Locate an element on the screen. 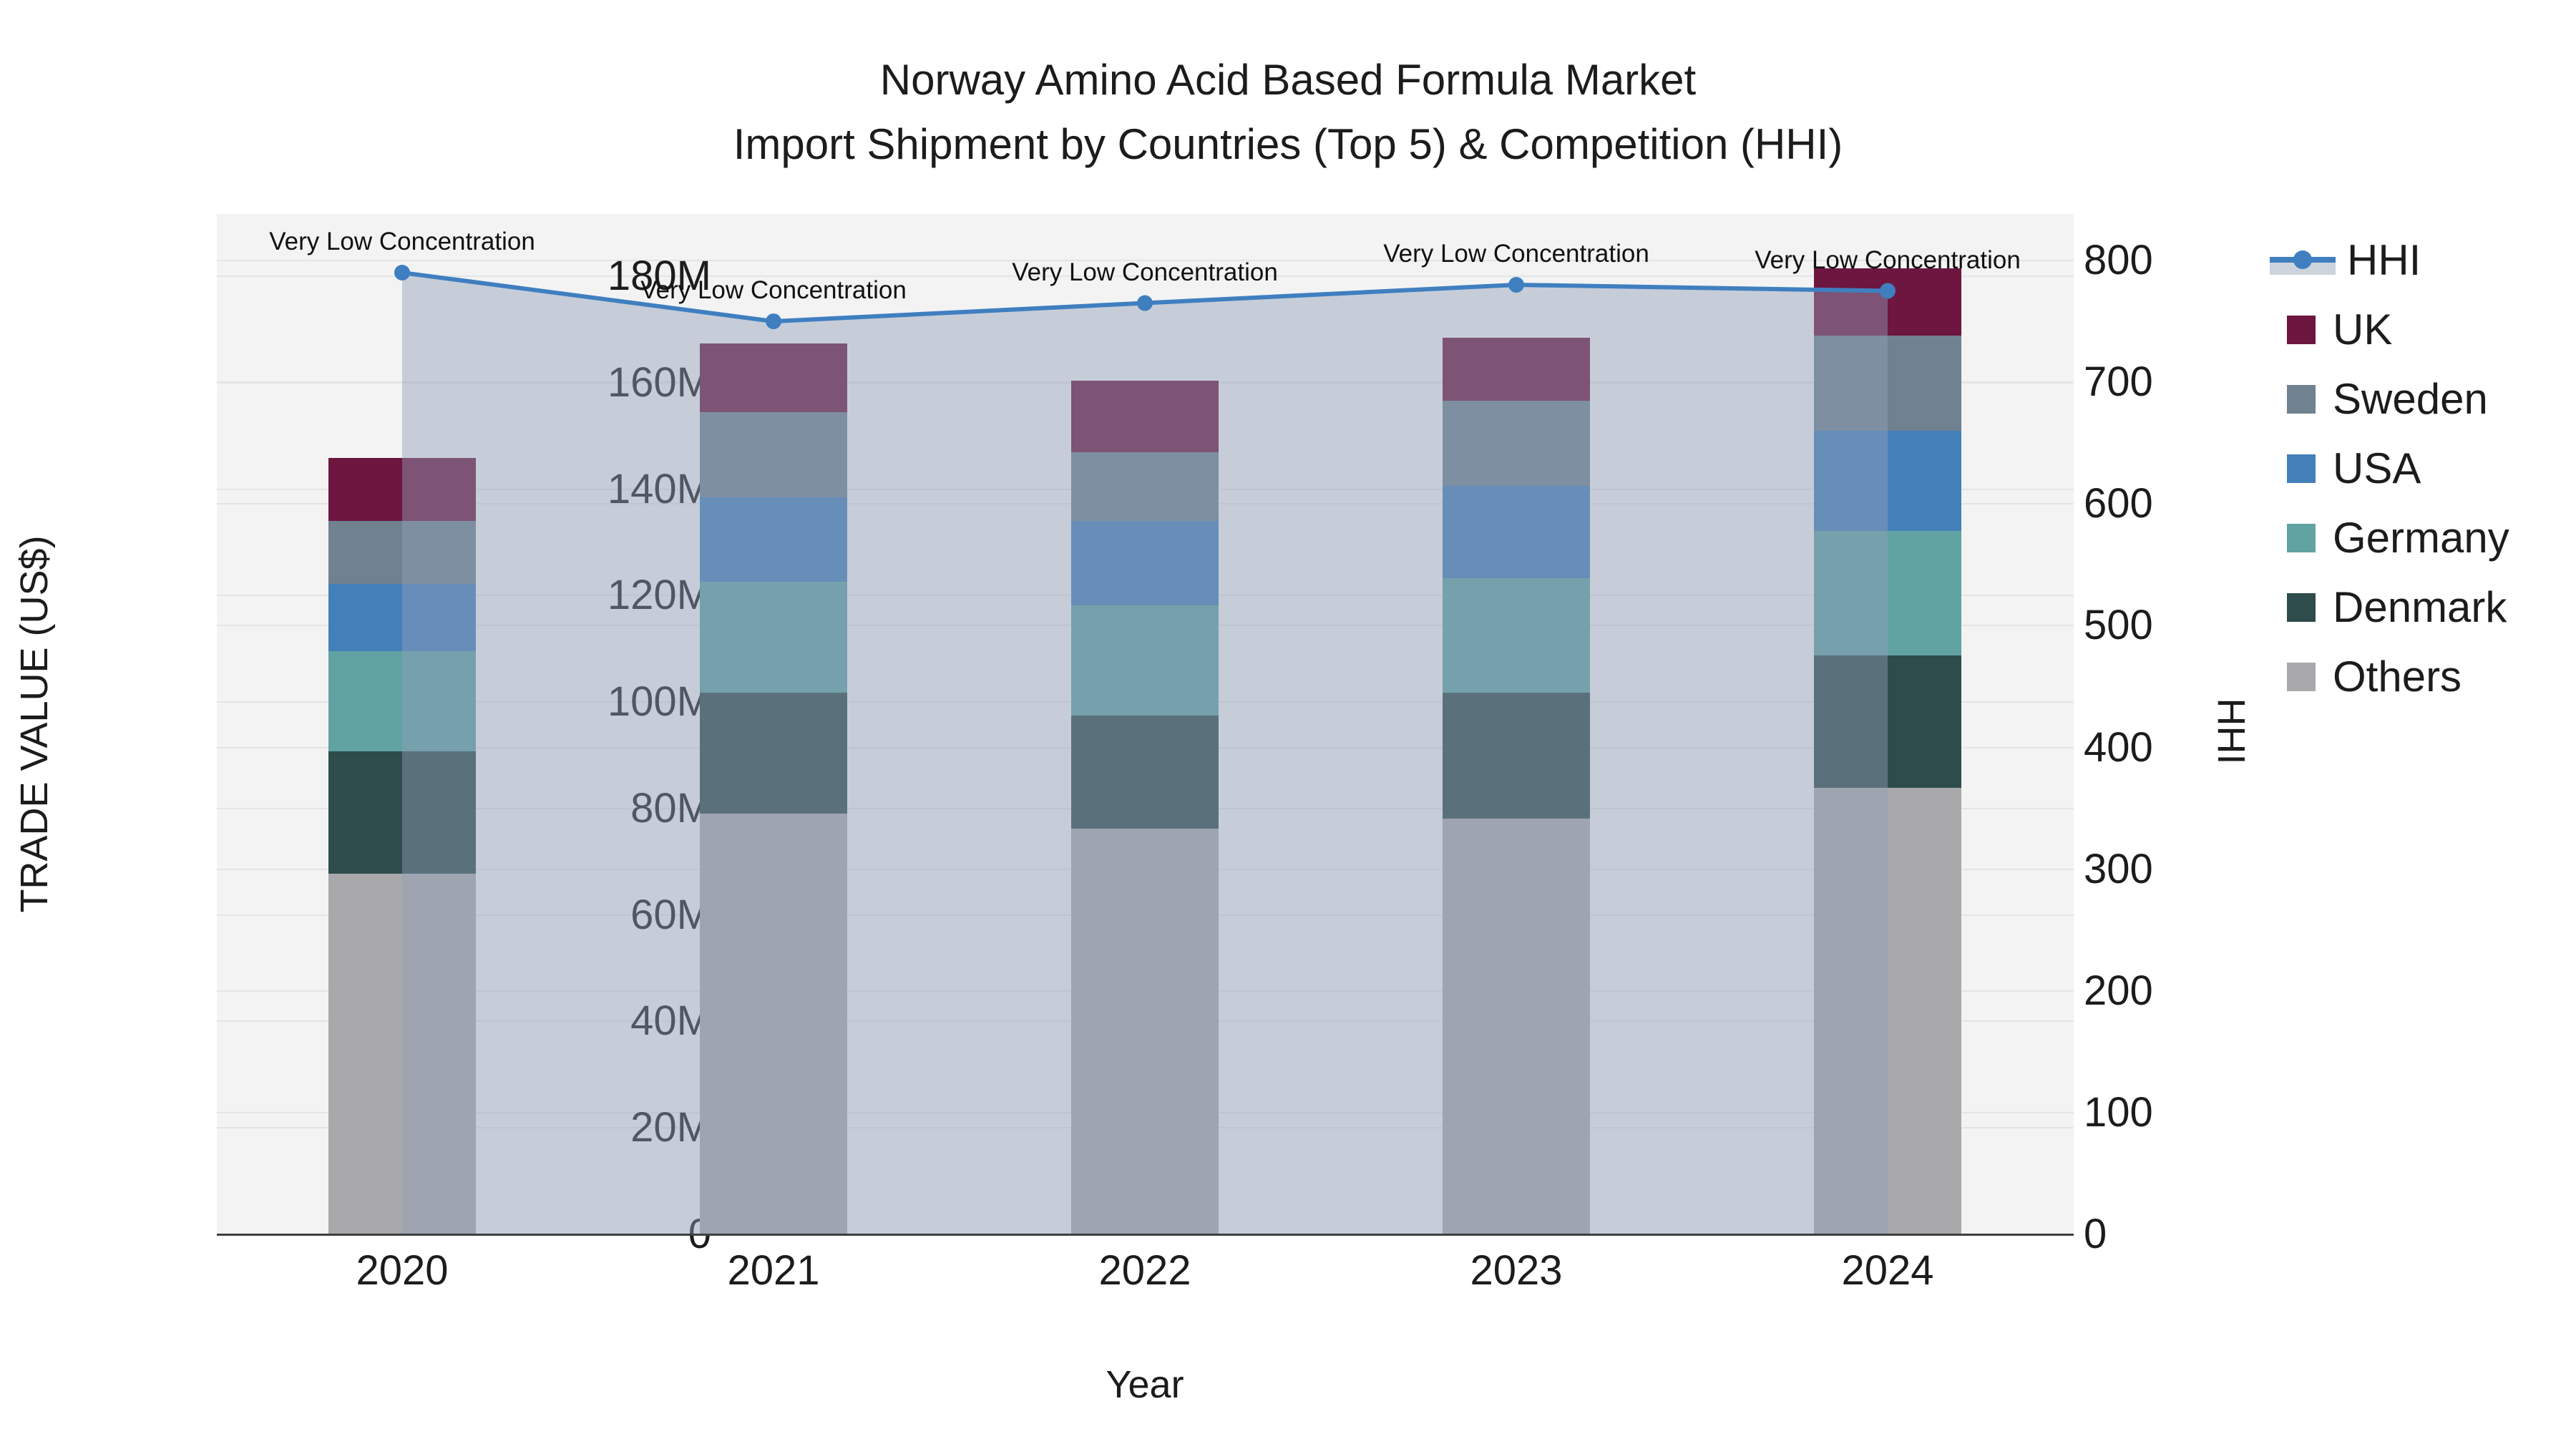 The width and height of the screenshot is (2576, 1449). x-tick-2020: 2020 is located at coordinates (402, 1270).